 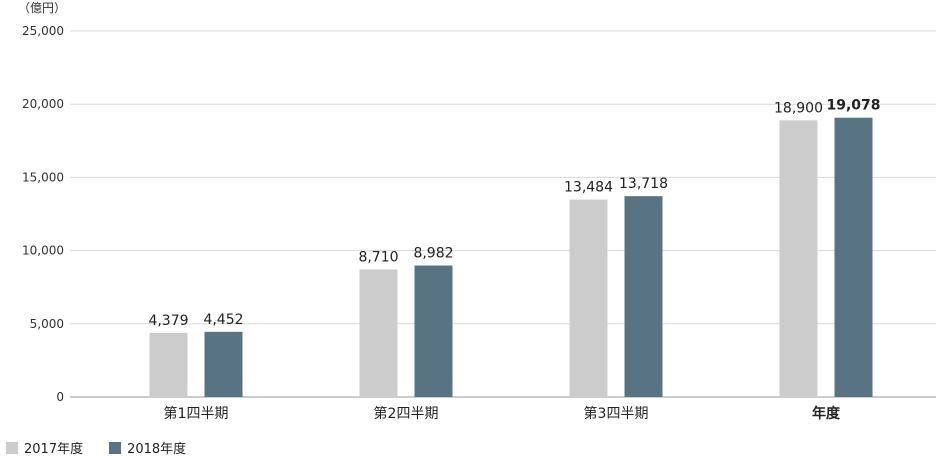 What do you see at coordinates (60, 397) in the screenshot?
I see `y-tick-label: 0` at bounding box center [60, 397].